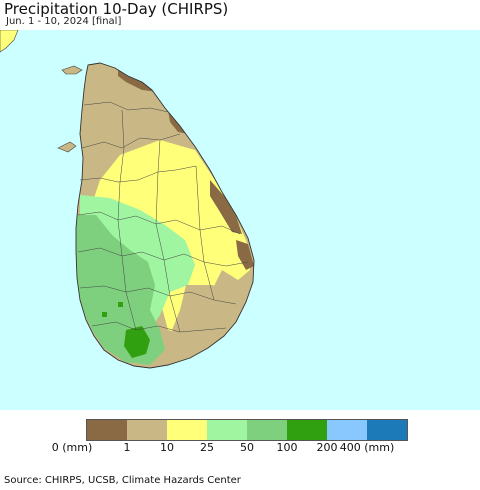 Image resolution: width=480 pixels, height=490 pixels. Describe the element at coordinates (116, 9) in the screenshot. I see `map-title: Precipitation 10-Day (CHIRPS)` at that location.